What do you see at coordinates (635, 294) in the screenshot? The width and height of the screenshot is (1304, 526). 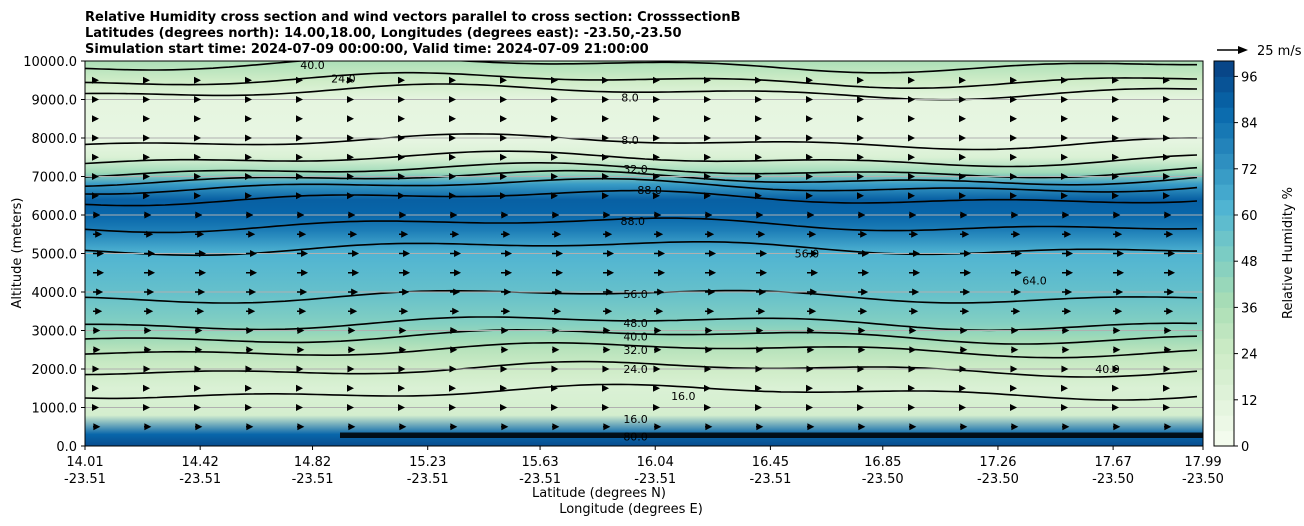 I see `contour-label: 56.0` at bounding box center [635, 294].